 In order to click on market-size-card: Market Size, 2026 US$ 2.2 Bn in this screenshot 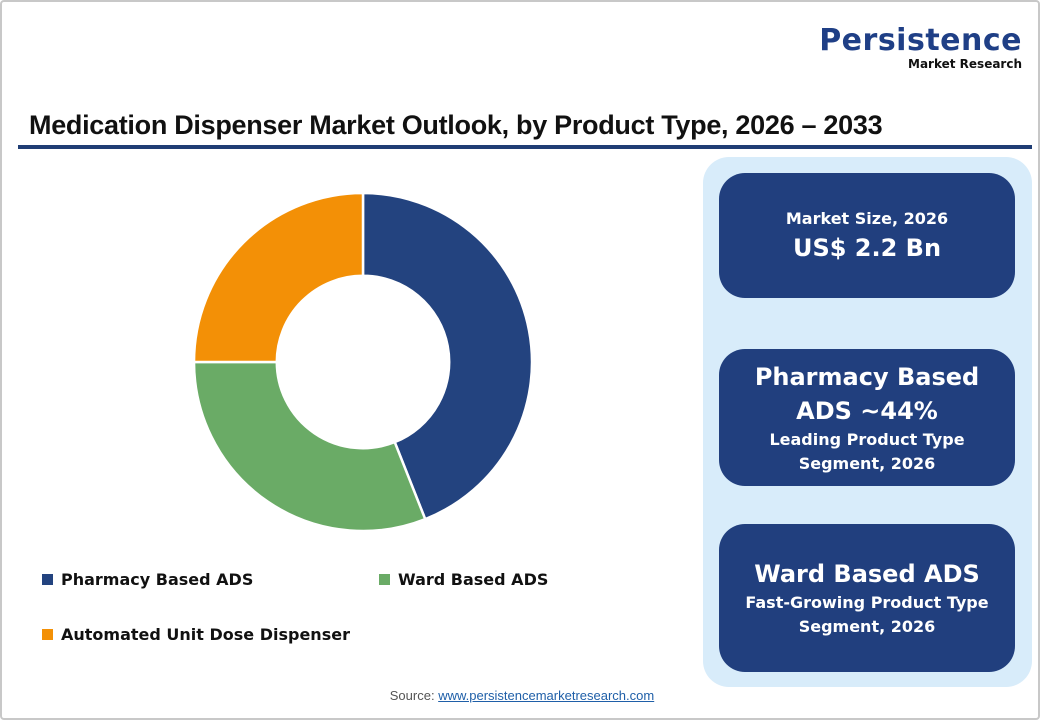, I will do `click(867, 235)`.